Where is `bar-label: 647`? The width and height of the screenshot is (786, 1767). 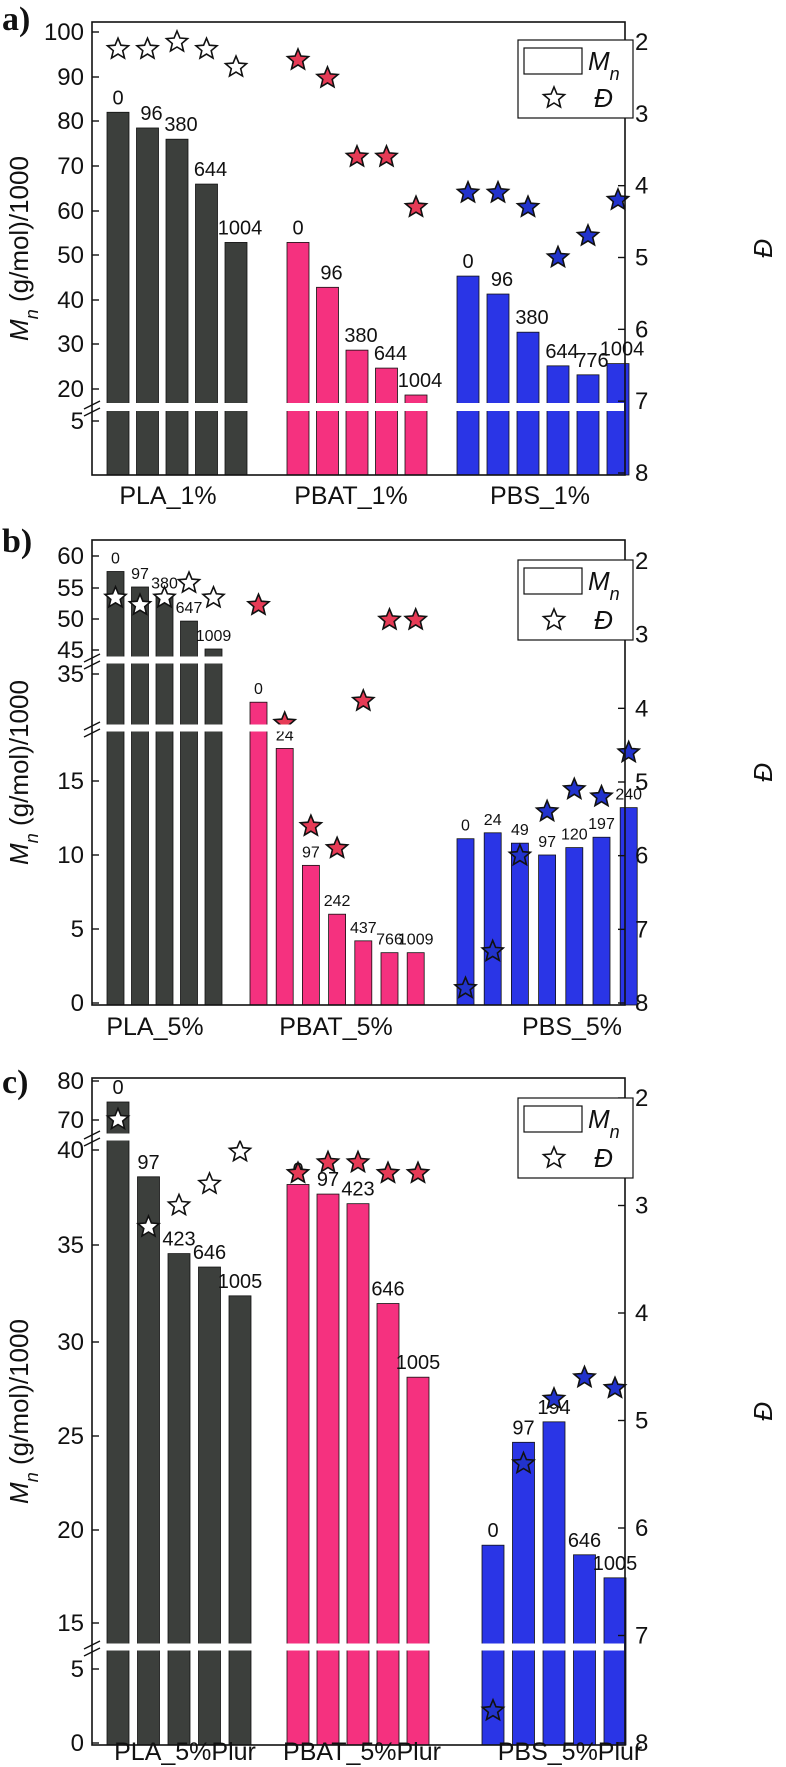
bar-label: 647 is located at coordinates (189, 608).